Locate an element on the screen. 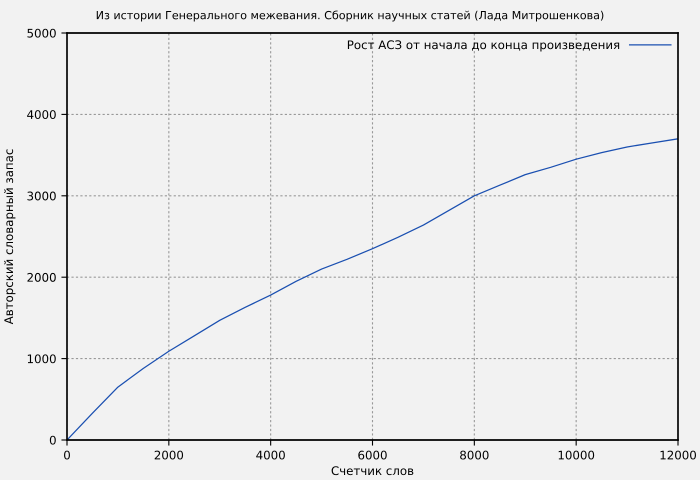  y-tick-label: 4000 is located at coordinates (41, 115).